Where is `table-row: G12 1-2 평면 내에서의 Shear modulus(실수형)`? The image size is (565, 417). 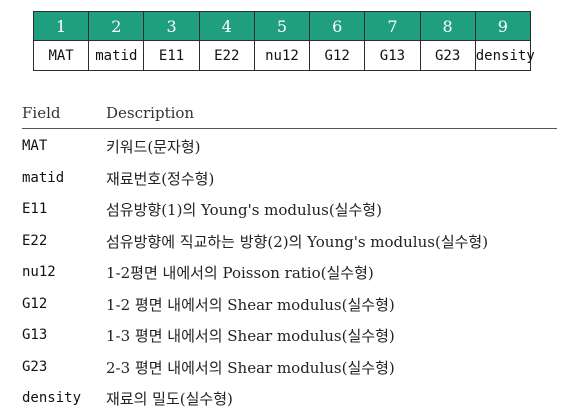
table-row: G12 1-2 평면 내에서의 Shear modulus(실수형) is located at coordinates (289, 304).